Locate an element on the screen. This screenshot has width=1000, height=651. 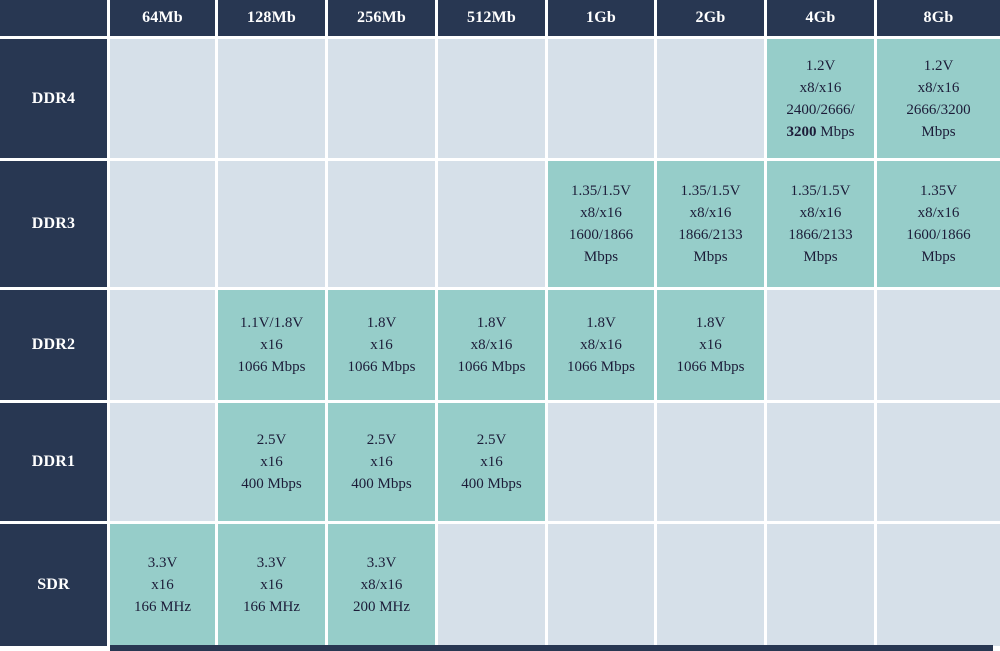
cell-ddr4-8gb: 1.2V x8/x16 2666/3200 Mbps is located at coordinates (938, 98).